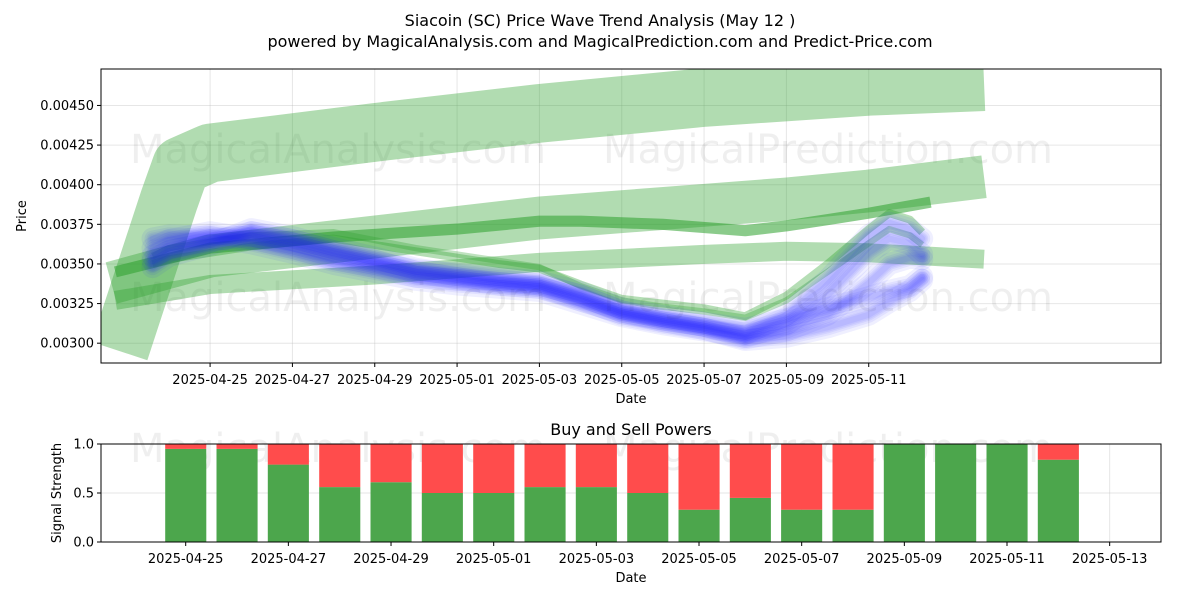 Image resolution: width=1200 pixels, height=600 pixels. I want to click on price-y-tick-label: 0.00300, so click(67, 344).